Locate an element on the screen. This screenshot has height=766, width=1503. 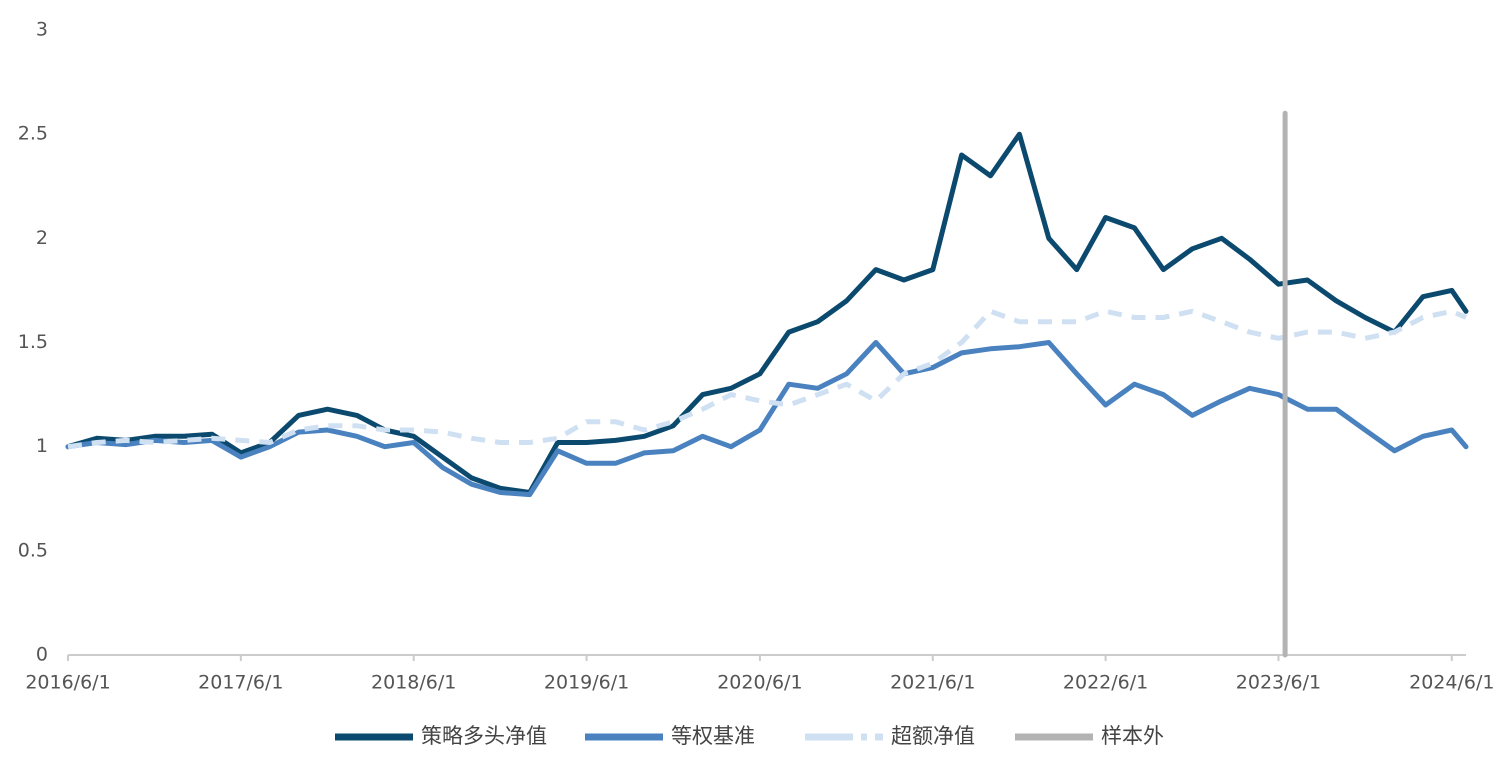
y-tick-label: 2 is located at coordinates (42, 238).